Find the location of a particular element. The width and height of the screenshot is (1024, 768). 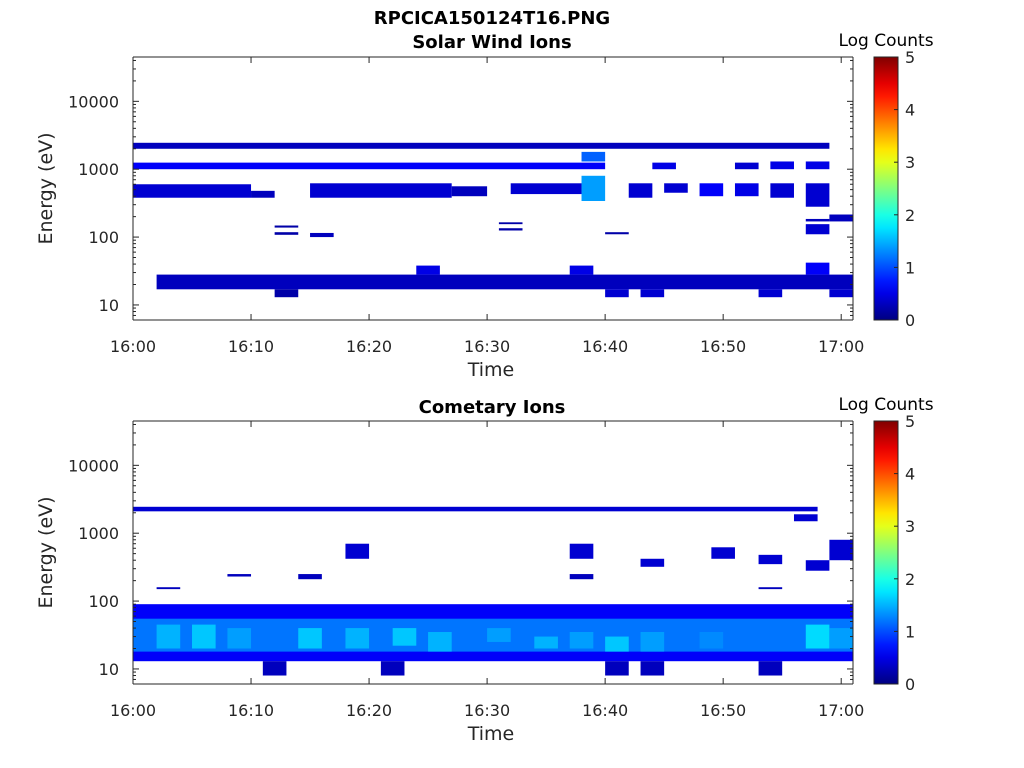

panel-title-cometary: Cometary Ions is located at coordinates (492, 407).